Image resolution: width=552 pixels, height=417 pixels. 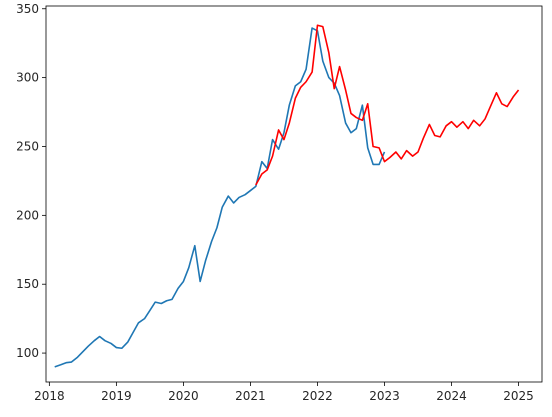 I want to click on y-tick-label: 250, so click(x=27, y=146).